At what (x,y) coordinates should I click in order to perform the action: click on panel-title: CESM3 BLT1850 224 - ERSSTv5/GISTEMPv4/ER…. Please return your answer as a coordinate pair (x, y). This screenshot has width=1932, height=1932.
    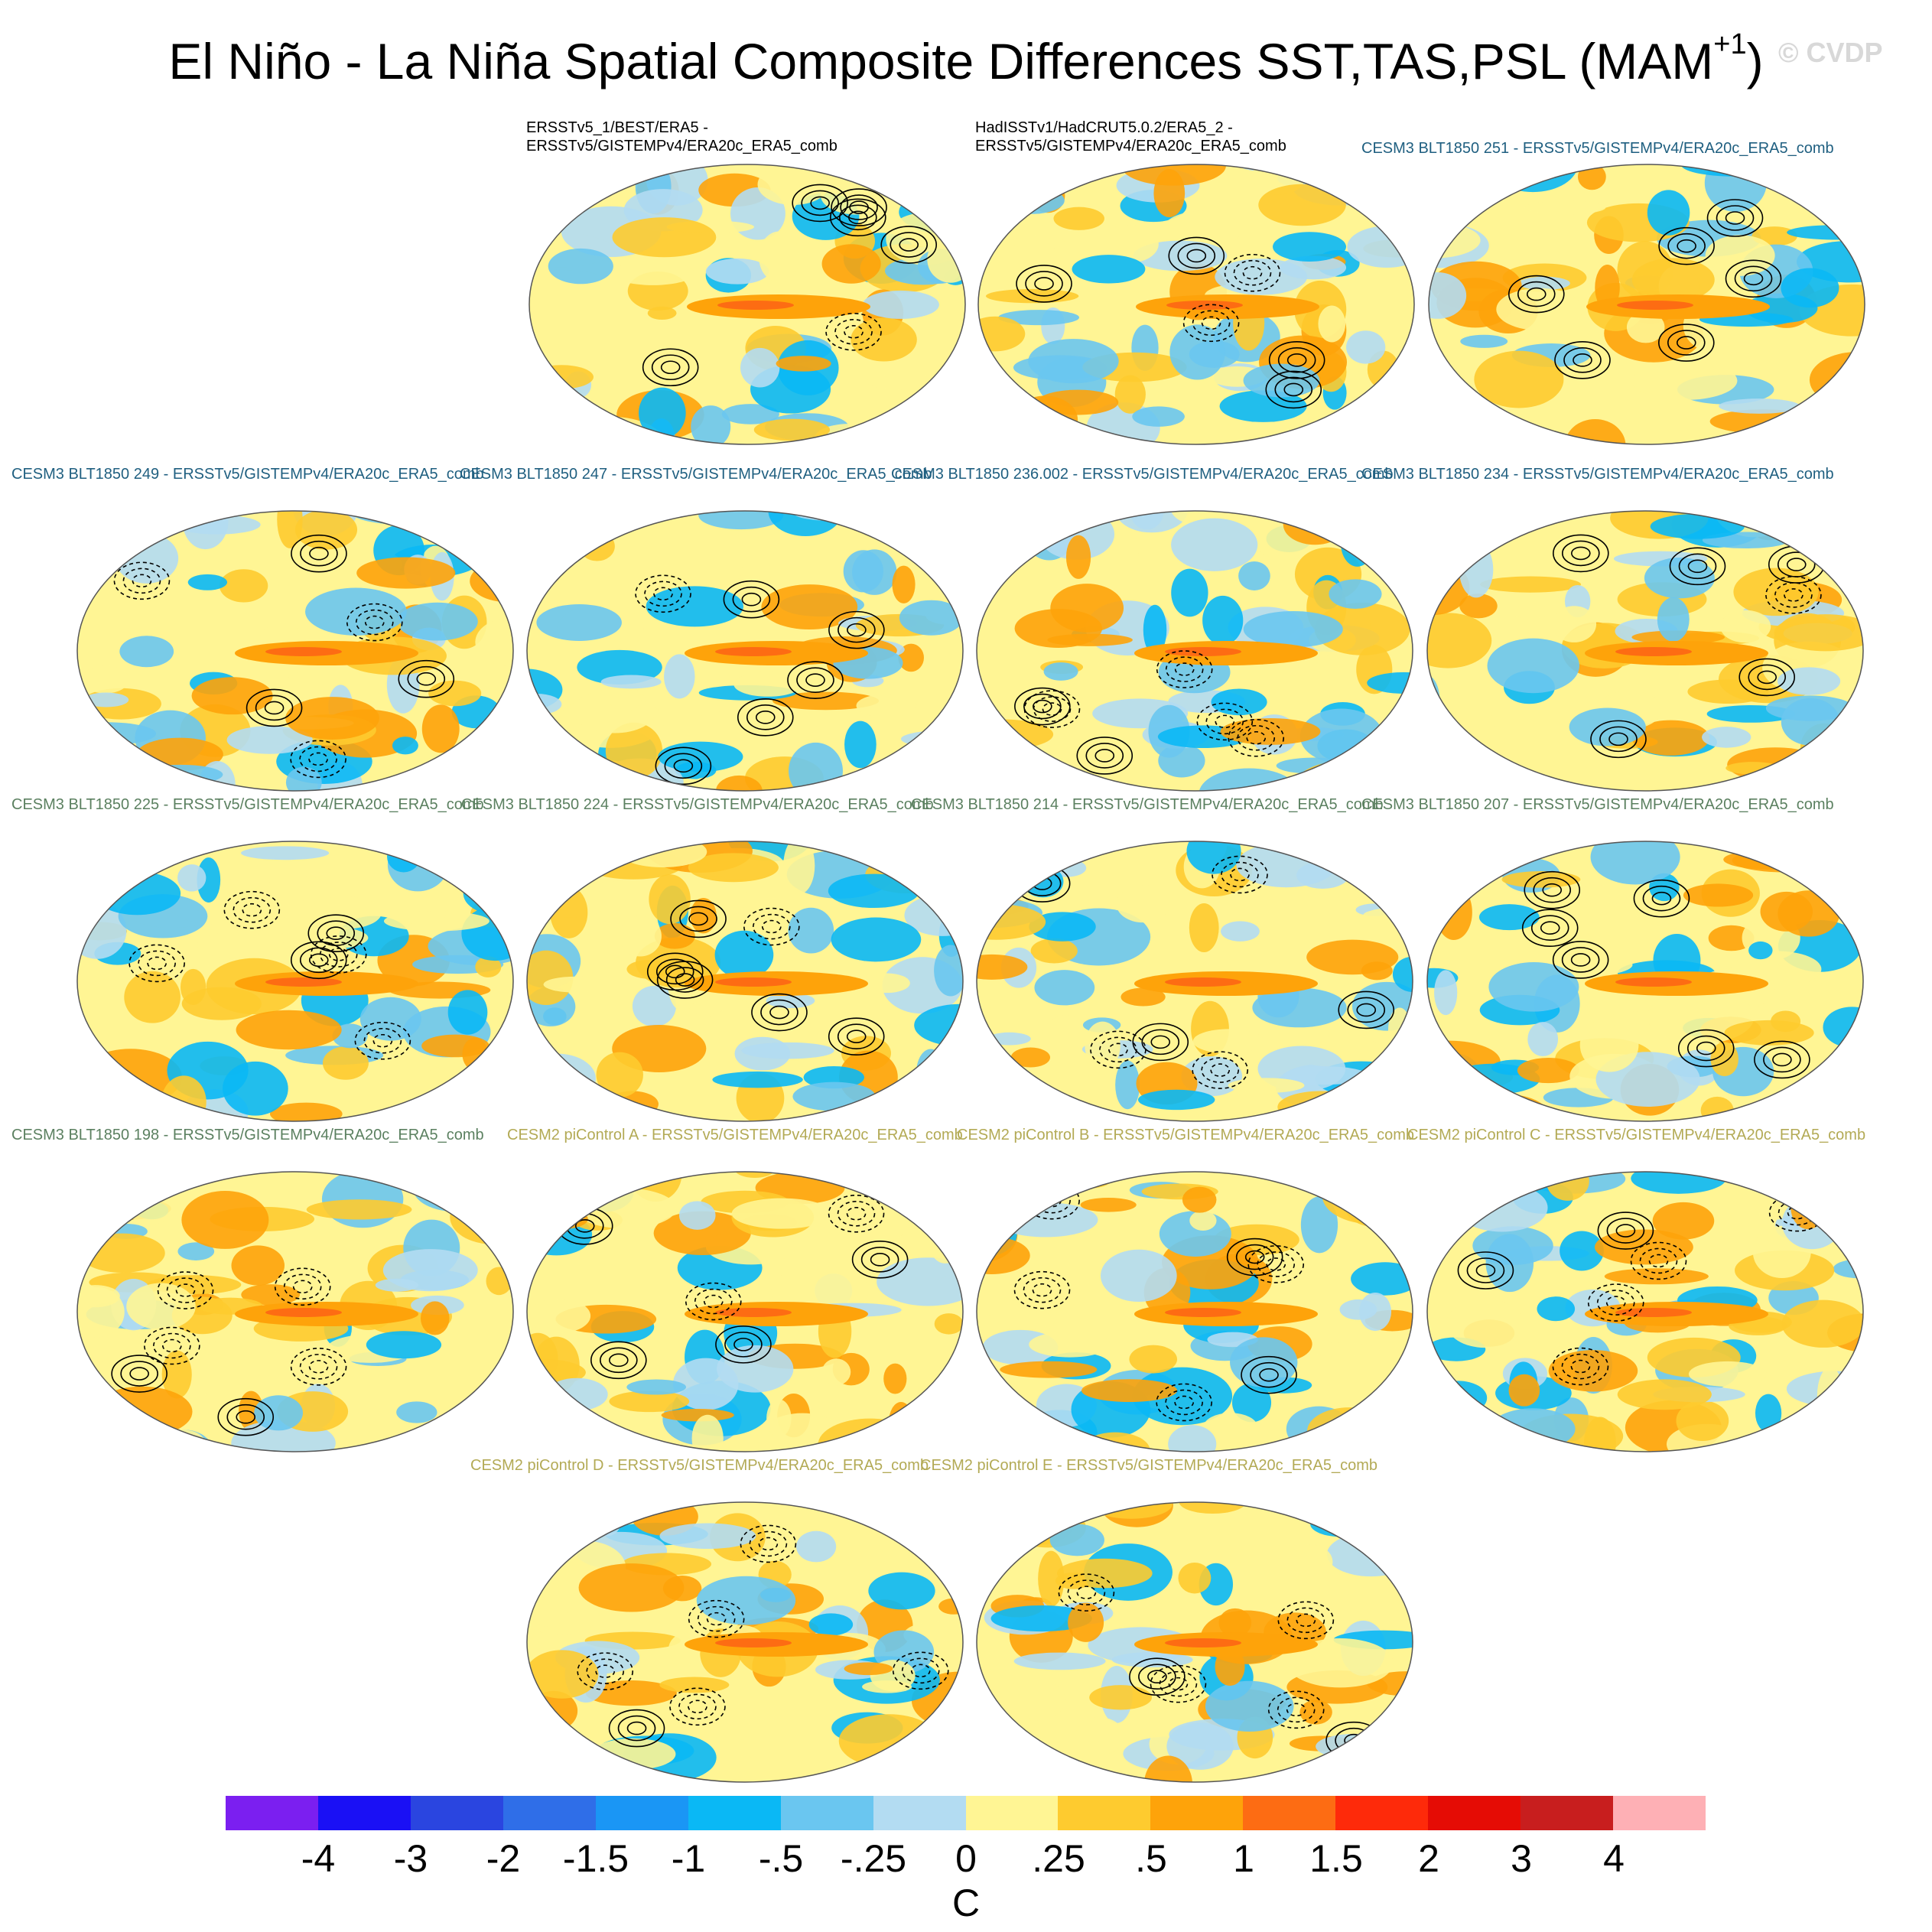
    Looking at the image, I should click on (697, 804).